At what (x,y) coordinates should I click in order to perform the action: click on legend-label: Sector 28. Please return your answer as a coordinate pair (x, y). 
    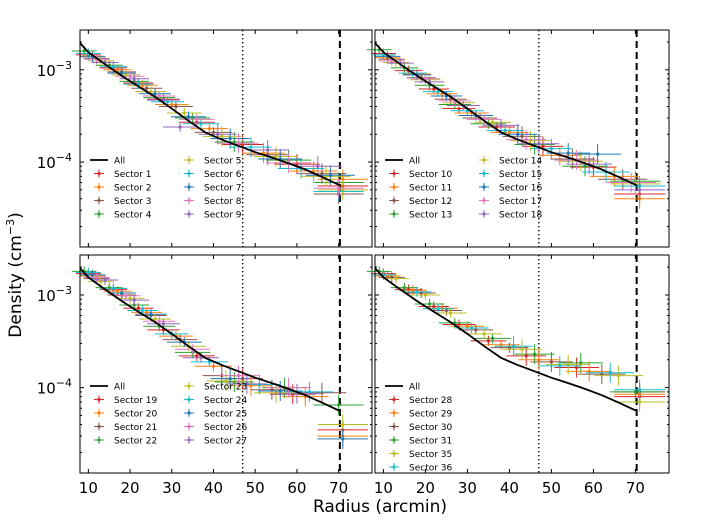
    Looking at the image, I should click on (431, 401).